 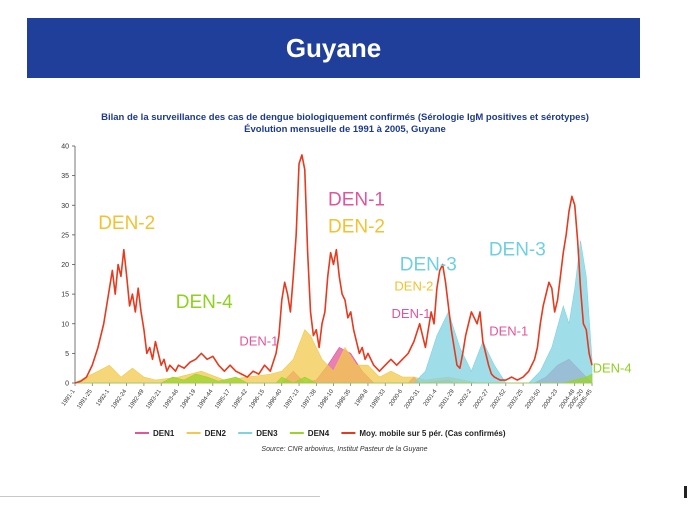 I want to click on x-tick-label: 1998-10, so click(x=327, y=399).